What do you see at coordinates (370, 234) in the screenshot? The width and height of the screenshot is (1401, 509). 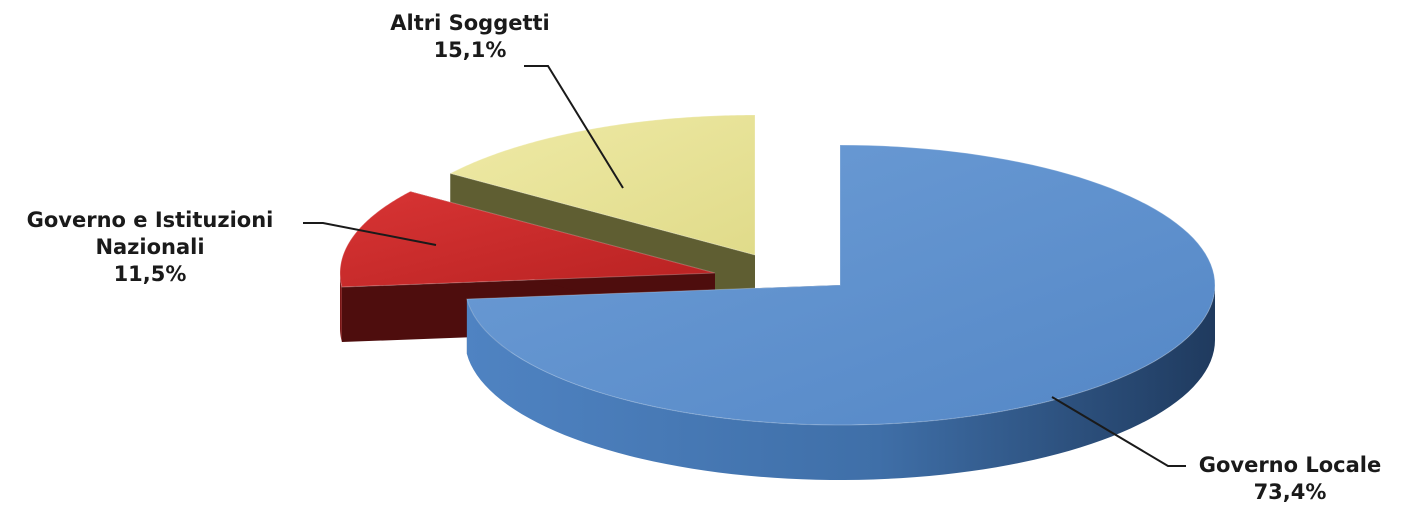 I see `leader-line-governo-nazionali` at bounding box center [370, 234].